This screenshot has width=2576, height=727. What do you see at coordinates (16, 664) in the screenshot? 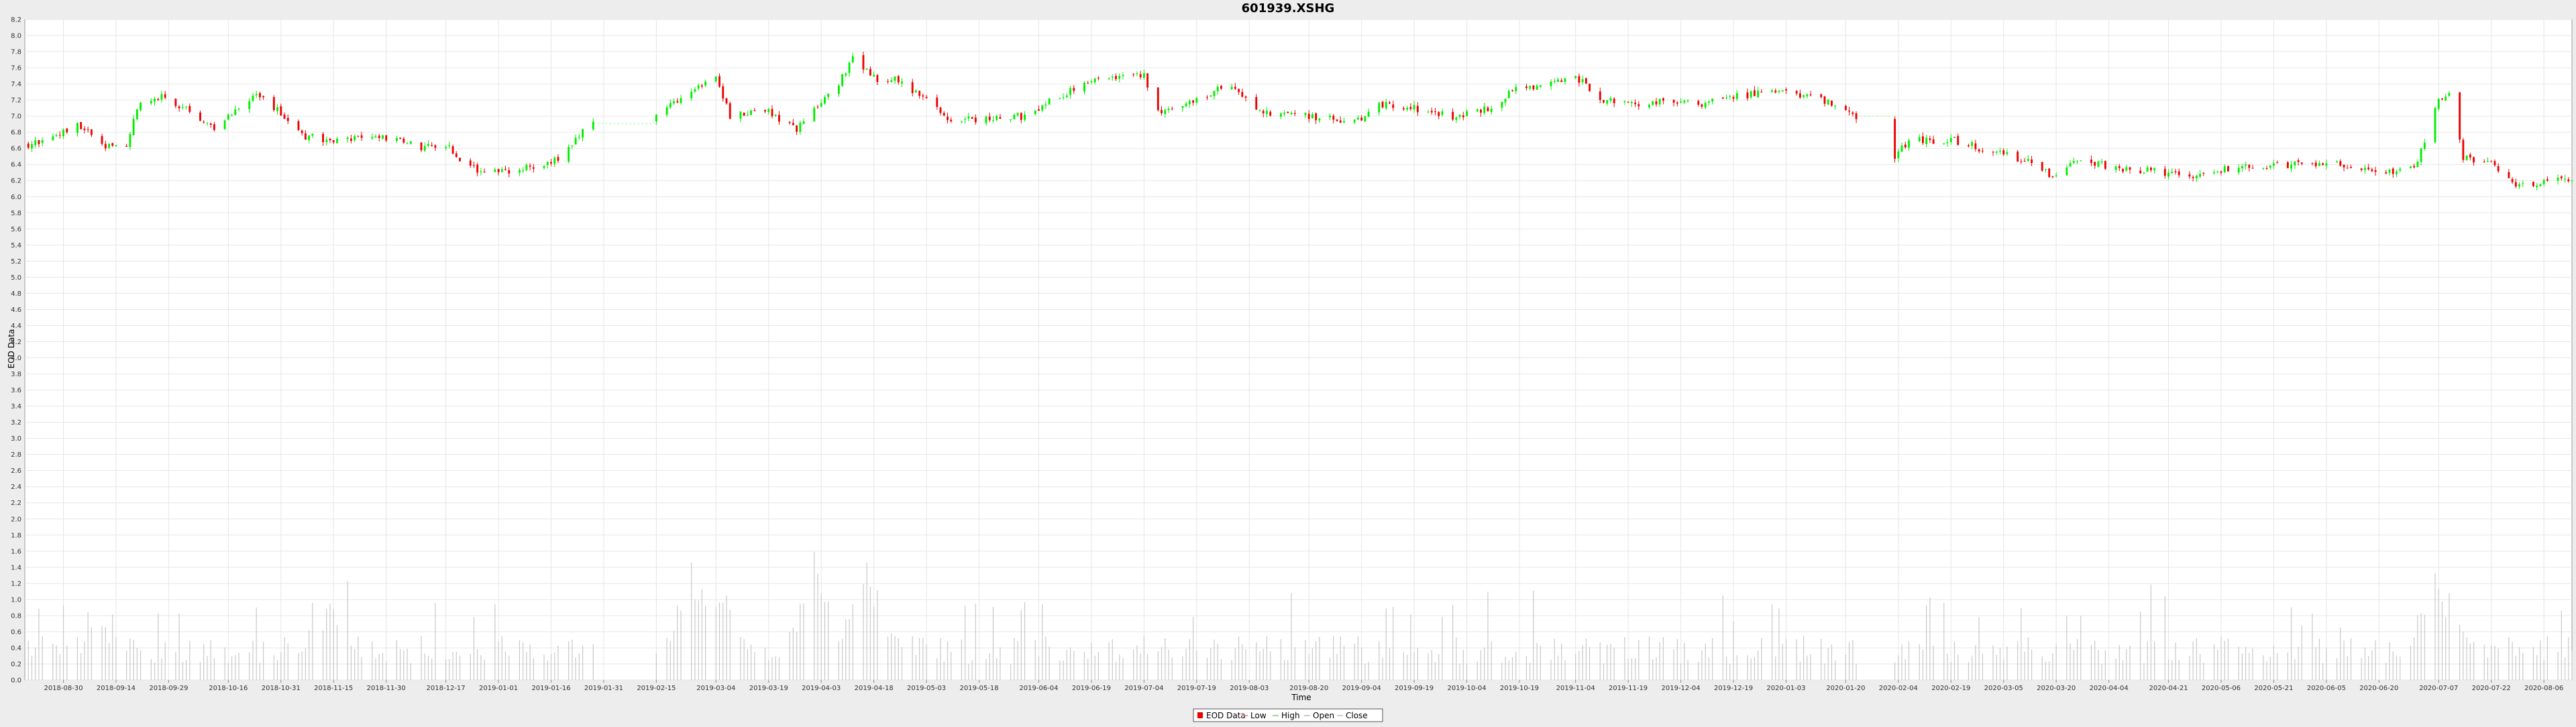
I see `y-tick-label: 0.2` at bounding box center [16, 664].